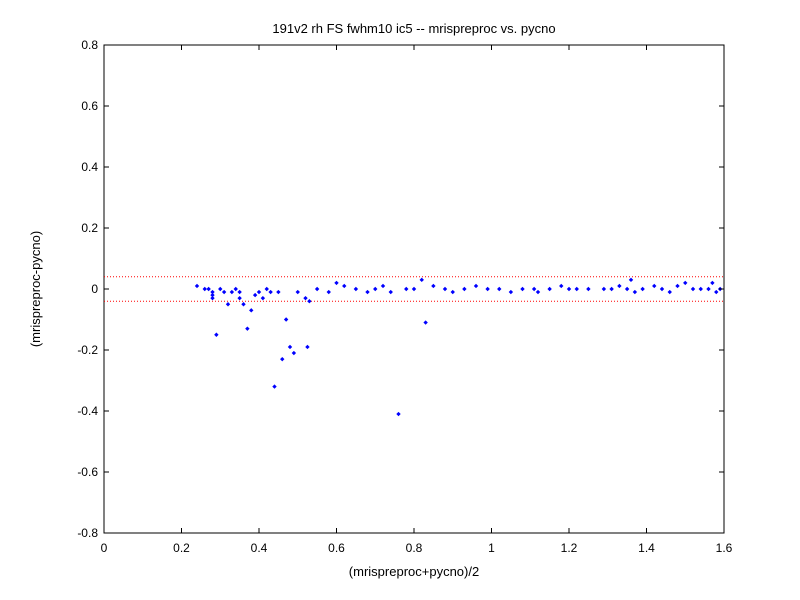 The height and width of the screenshot is (600, 800). What do you see at coordinates (87, 350) in the screenshot?
I see `y-tick-label: -0.2` at bounding box center [87, 350].